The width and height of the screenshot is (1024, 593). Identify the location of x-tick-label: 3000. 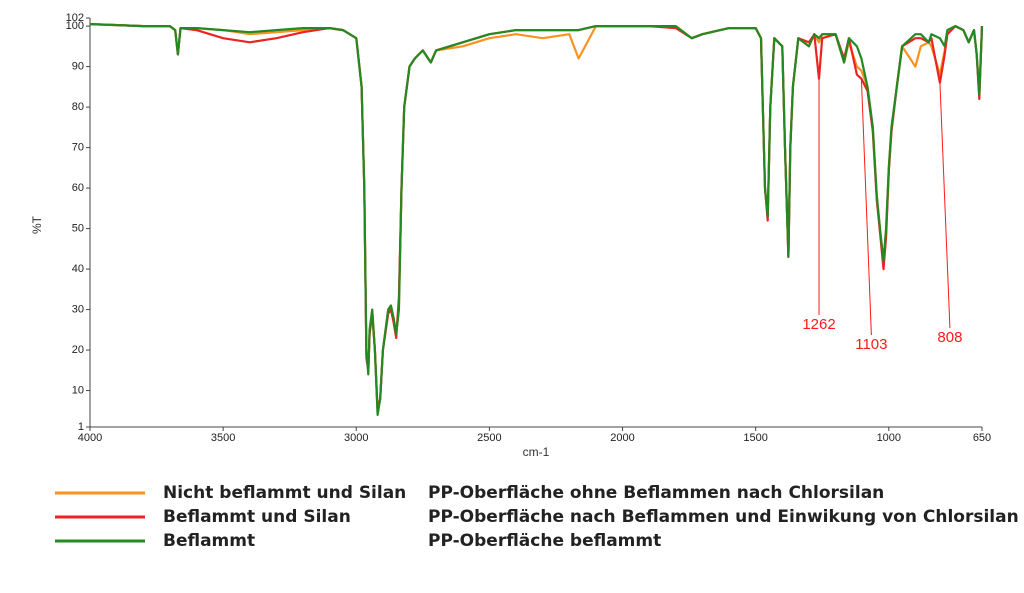
(356, 438).